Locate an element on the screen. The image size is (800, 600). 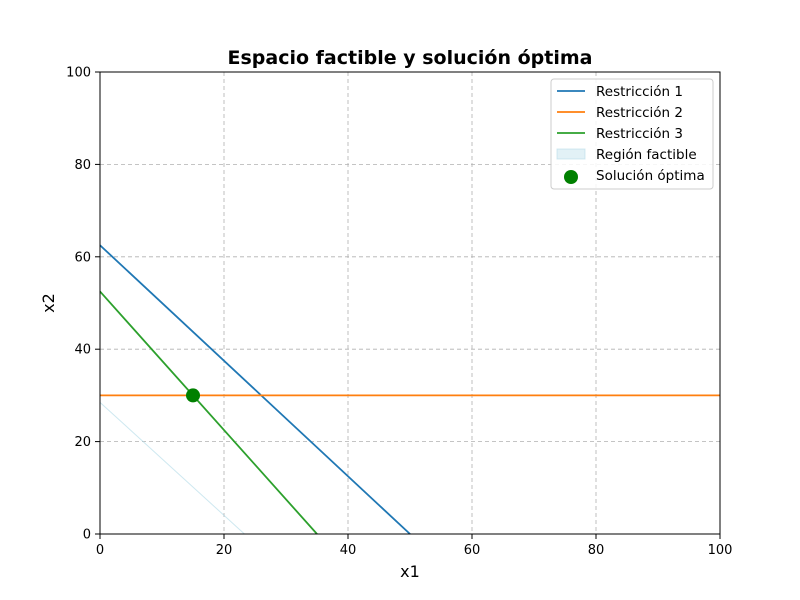
x-tick-label: 60 is located at coordinates (472, 550).